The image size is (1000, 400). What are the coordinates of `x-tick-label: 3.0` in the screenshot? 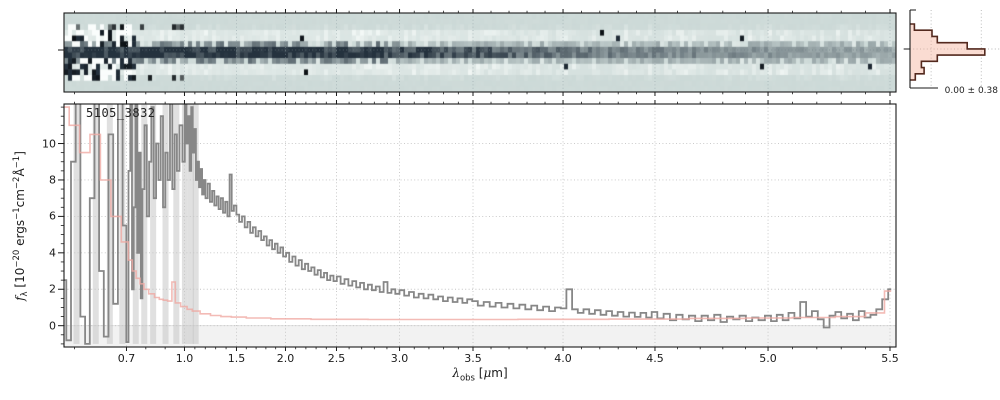 It's located at (399, 358).